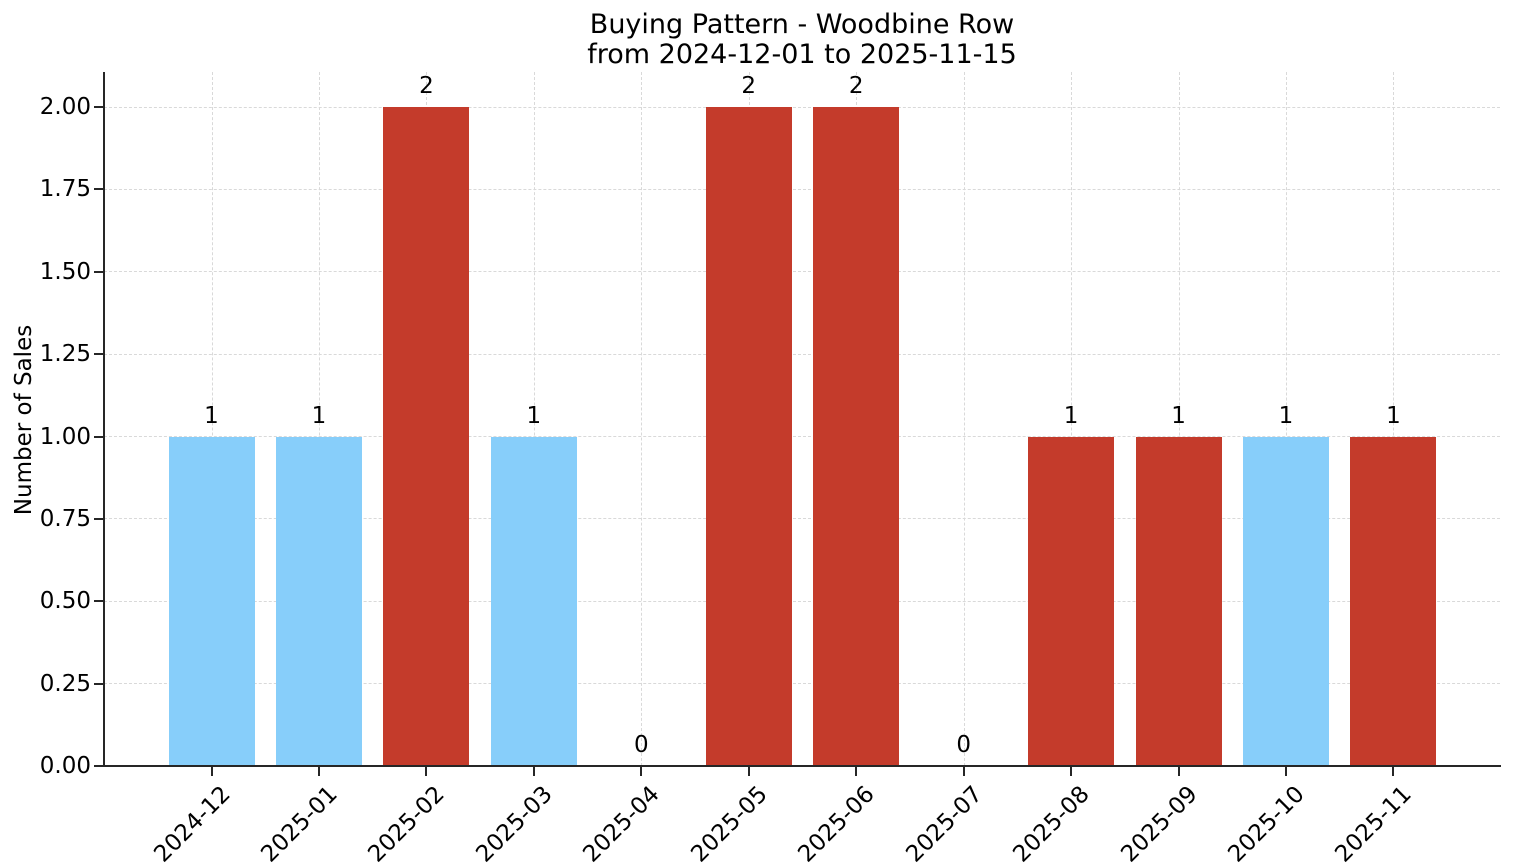  I want to click on y-axis-spine, so click(104, 419).